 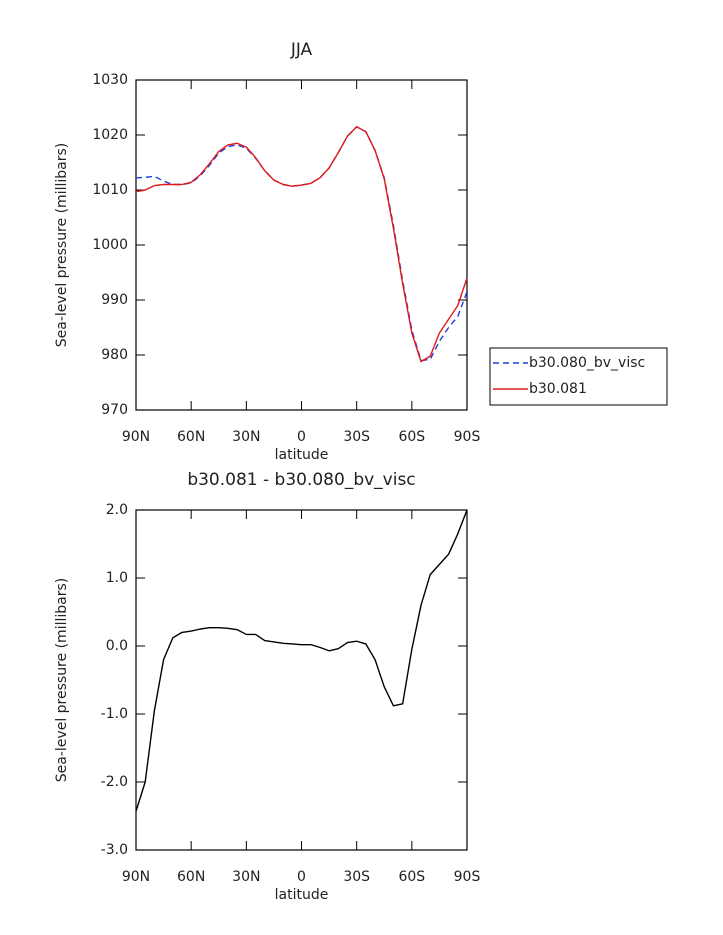 What do you see at coordinates (110, 245) in the screenshot?
I see `y-tick-label: 1000` at bounding box center [110, 245].